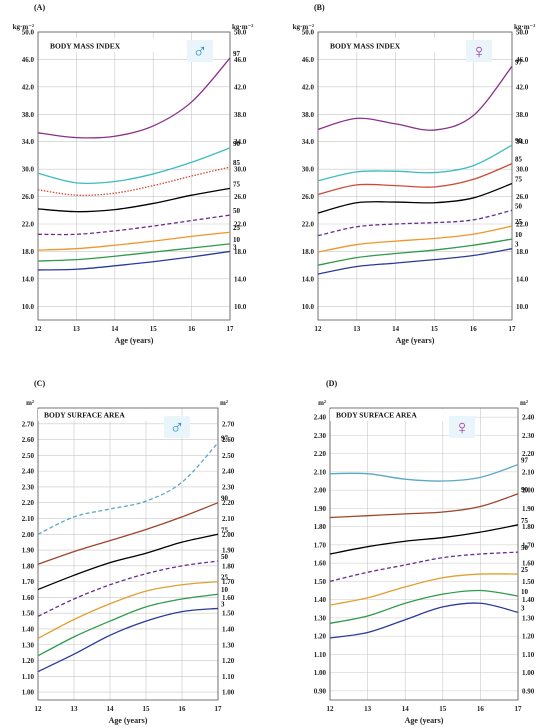 The width and height of the screenshot is (550, 728). Describe the element at coordinates (240, 60) in the screenshot. I see `y-tick-label-right: 46.0` at that location.